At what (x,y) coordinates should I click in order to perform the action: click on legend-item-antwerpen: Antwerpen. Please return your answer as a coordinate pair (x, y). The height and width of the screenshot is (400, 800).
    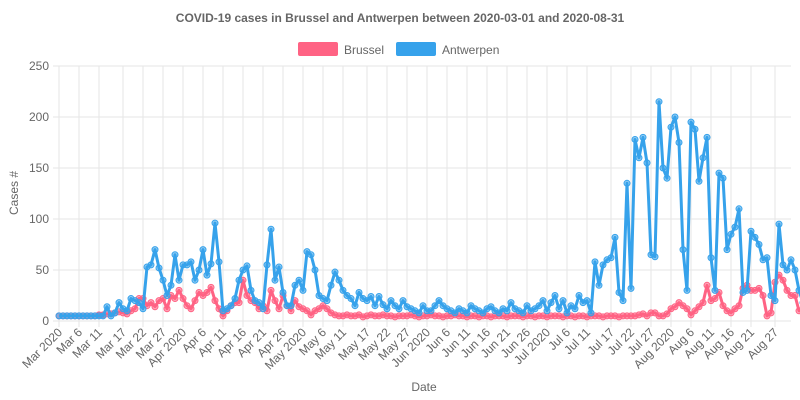
    Looking at the image, I should click on (447, 49).